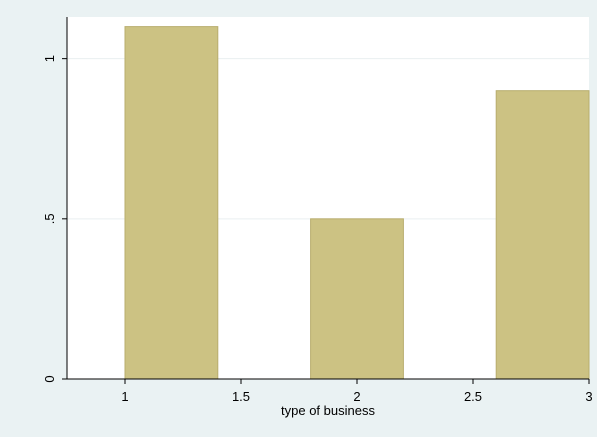 This screenshot has height=442, width=597. Describe the element at coordinates (328, 410) in the screenshot. I see `x-axis-label: type of business` at that location.